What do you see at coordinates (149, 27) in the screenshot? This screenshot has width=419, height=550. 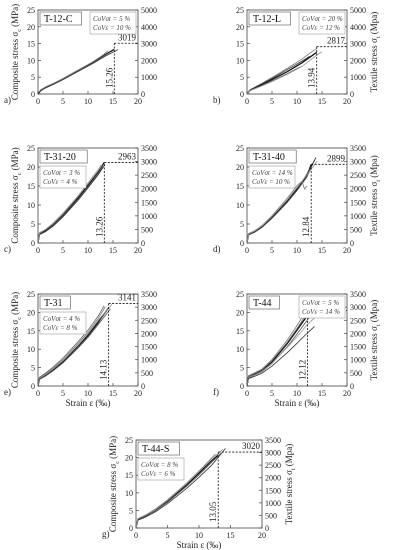 I see `y2-tick-label: 4000` at bounding box center [149, 27].